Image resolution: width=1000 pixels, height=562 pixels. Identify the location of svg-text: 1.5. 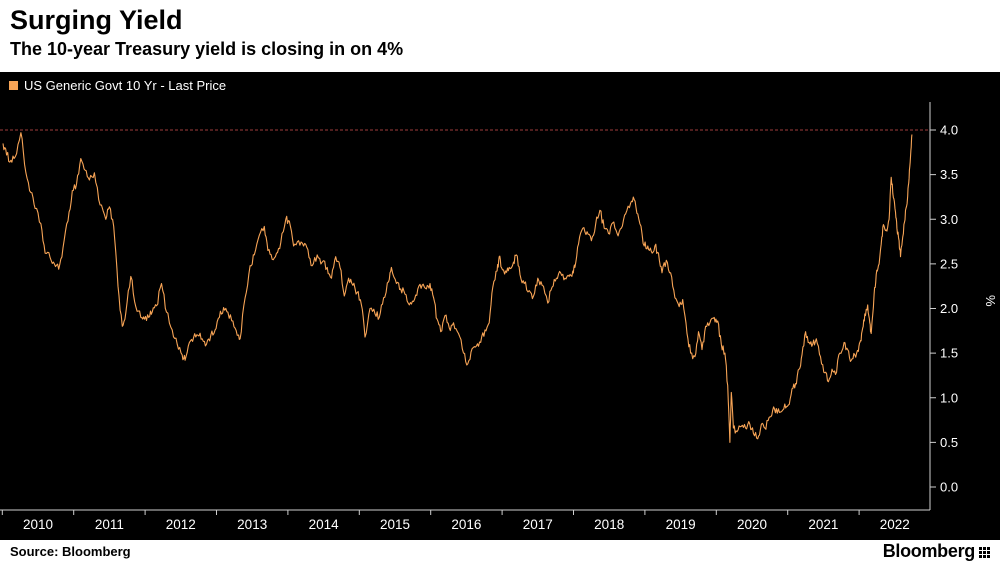
(949, 353).